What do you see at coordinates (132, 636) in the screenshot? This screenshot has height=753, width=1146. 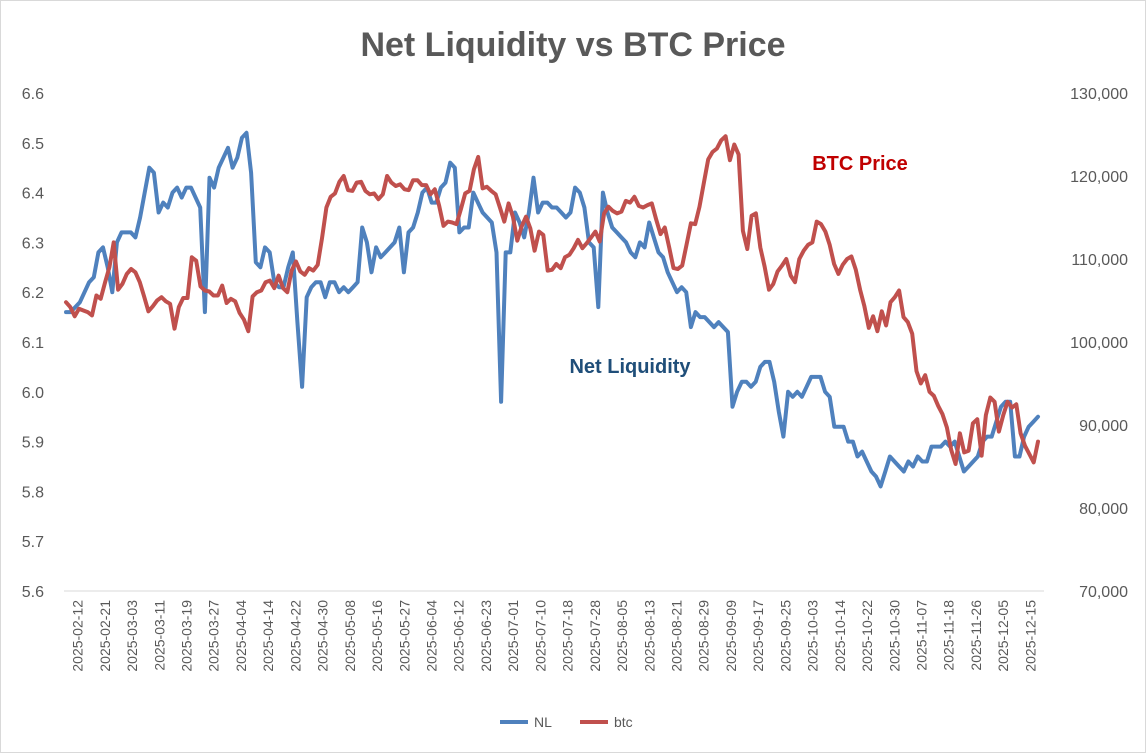 I see `x-tick-label: 2025-03-03` at bounding box center [132, 636].